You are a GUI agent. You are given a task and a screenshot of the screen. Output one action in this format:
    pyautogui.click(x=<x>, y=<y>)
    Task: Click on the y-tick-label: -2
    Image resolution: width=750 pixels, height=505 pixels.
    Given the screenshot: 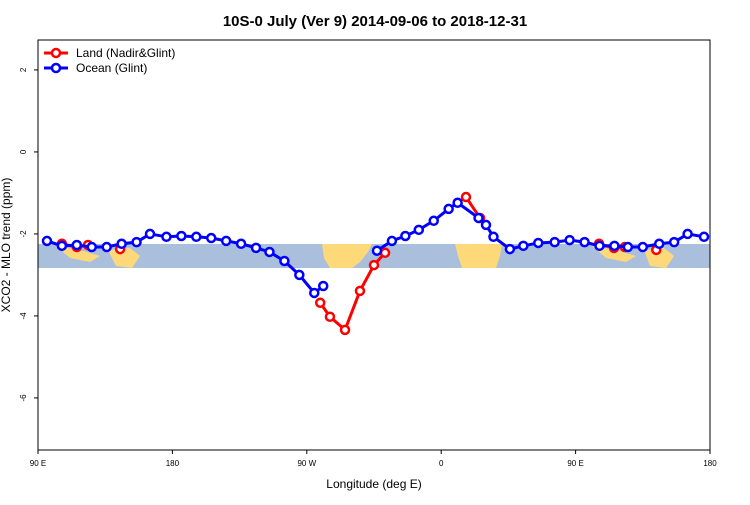 What is the action you would take?
    pyautogui.click(x=23, y=234)
    